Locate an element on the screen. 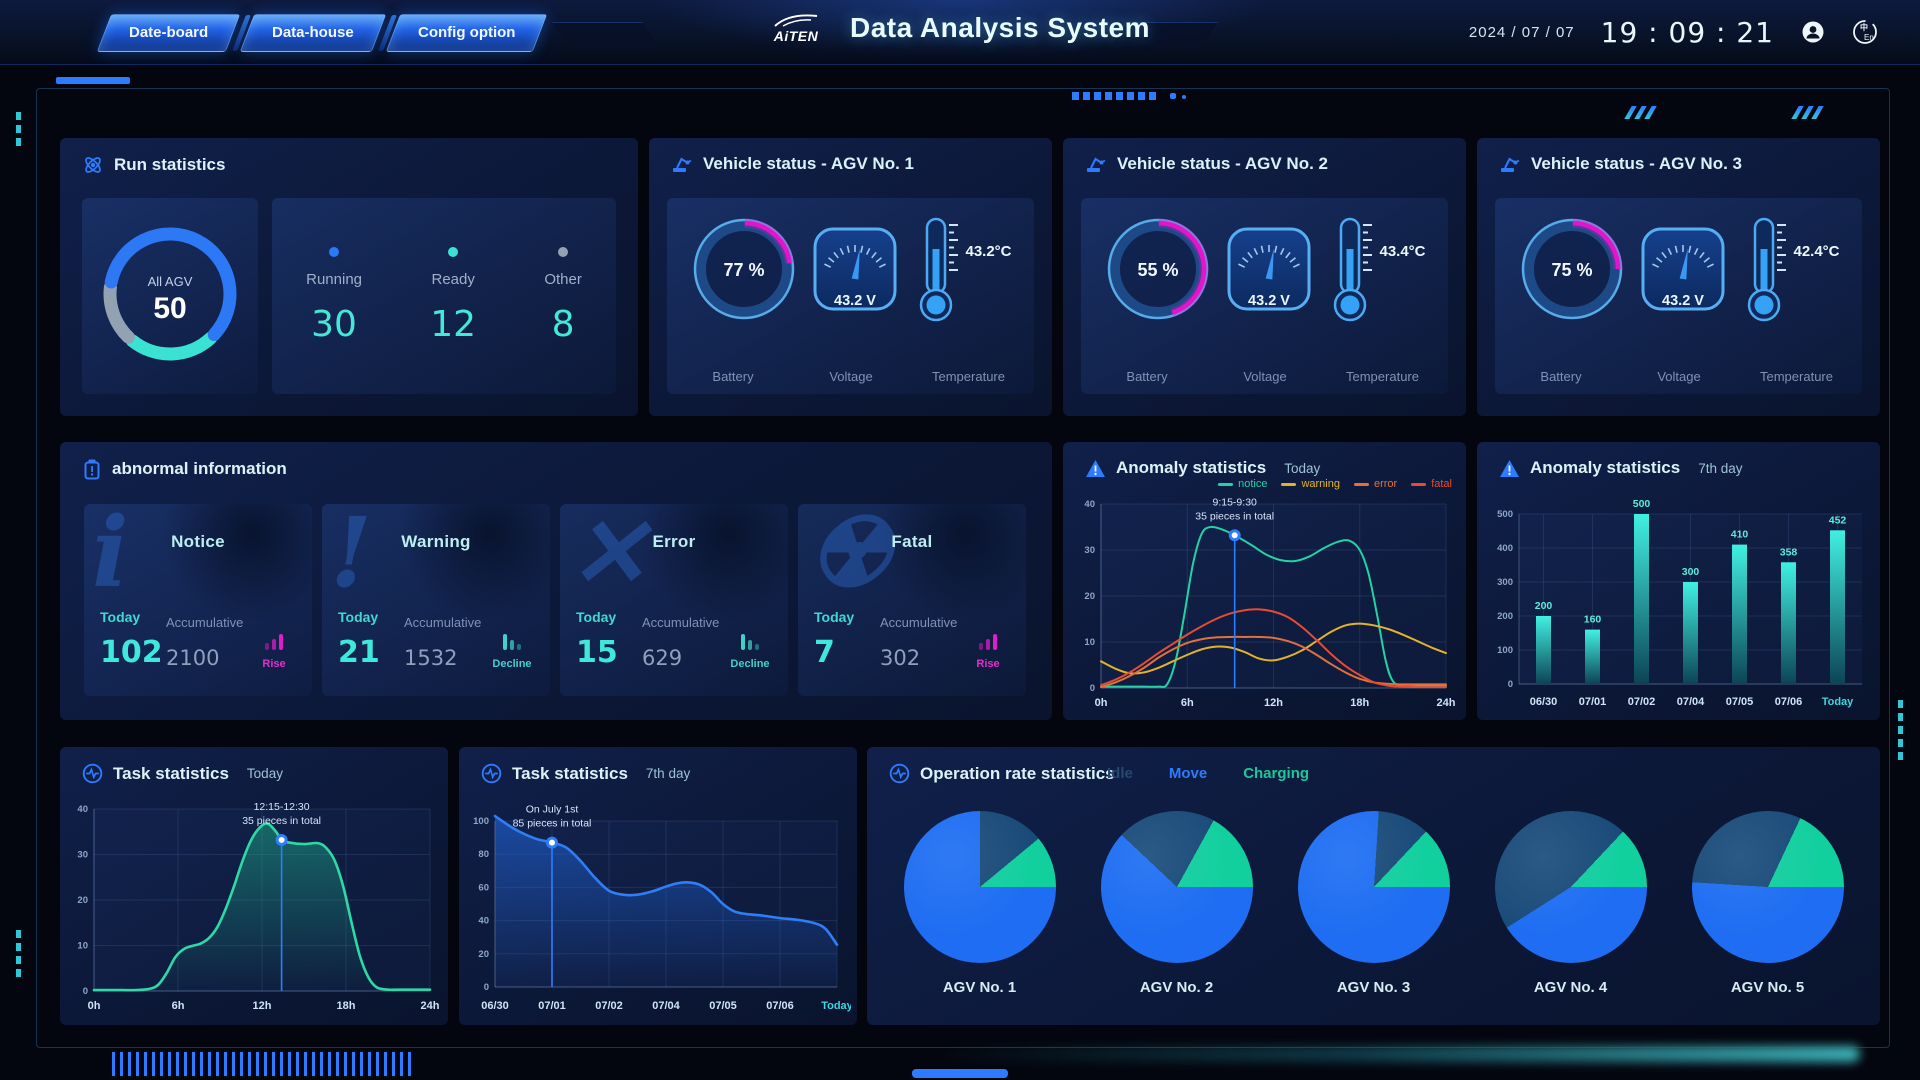 This screenshot has height=1080, width=1920. header-time: 19 : 09 : 21 is located at coordinates (1687, 32).